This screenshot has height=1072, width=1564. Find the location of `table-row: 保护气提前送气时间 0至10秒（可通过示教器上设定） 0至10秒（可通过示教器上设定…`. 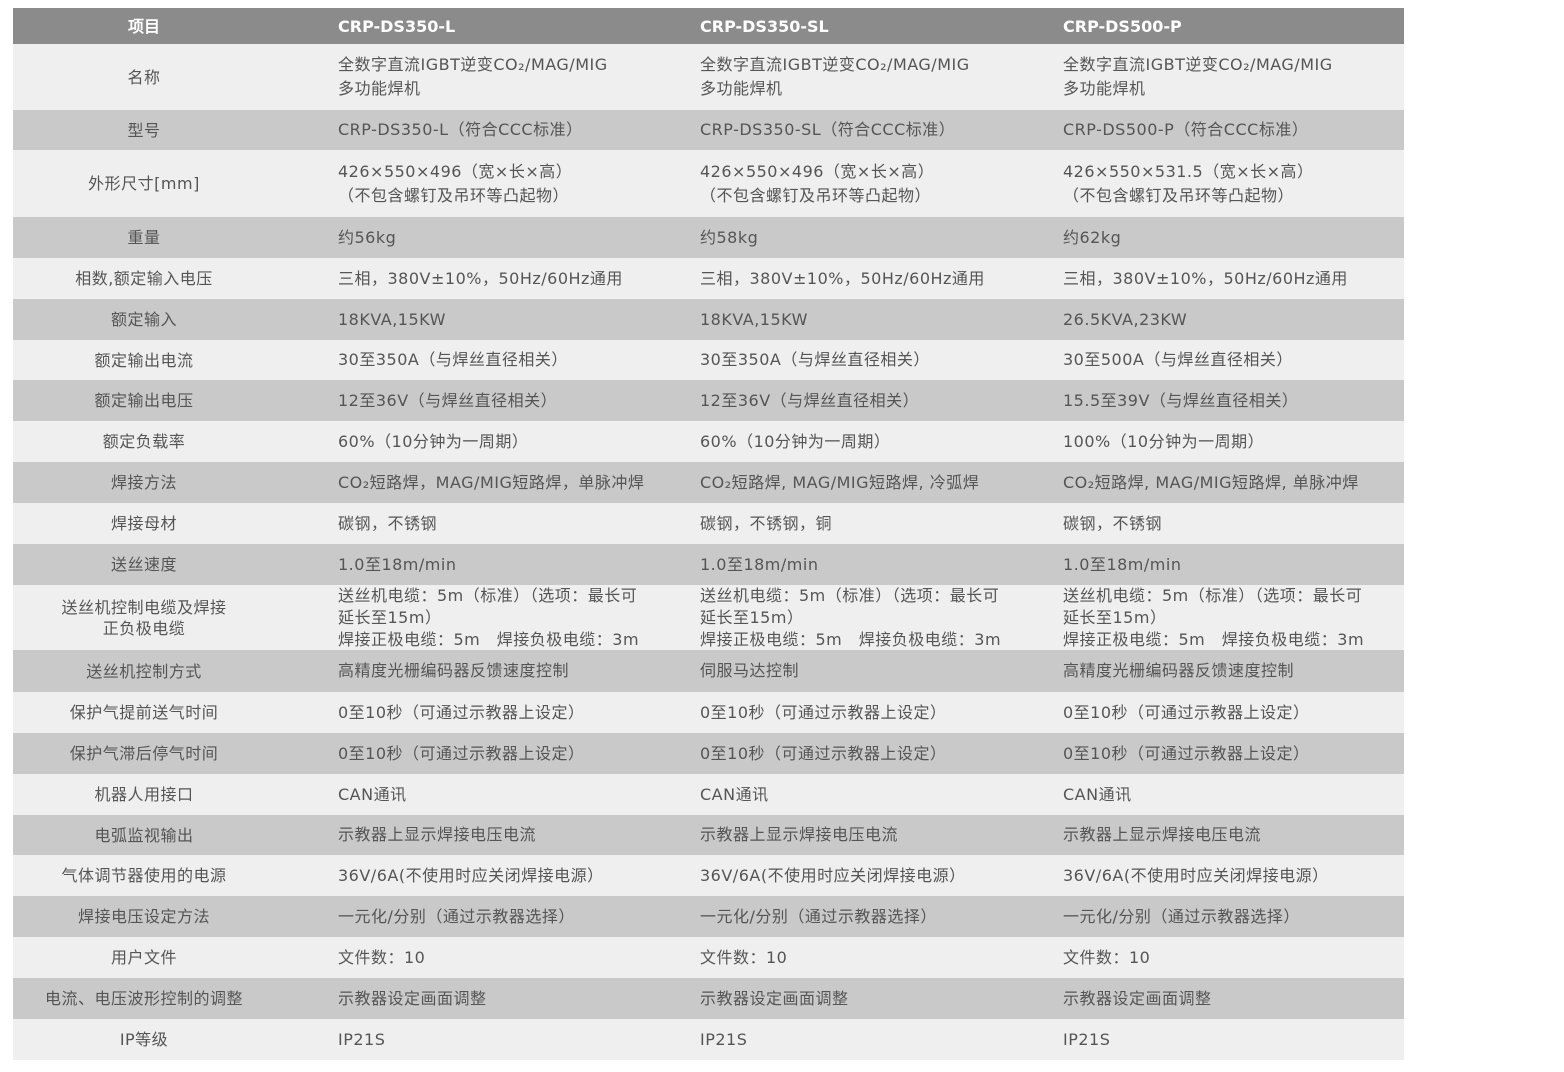

table-row: 保护气提前送气时间 0至10秒（可通过示教器上设定） 0至10秒（可通过示教器上设定… is located at coordinates (708, 712).